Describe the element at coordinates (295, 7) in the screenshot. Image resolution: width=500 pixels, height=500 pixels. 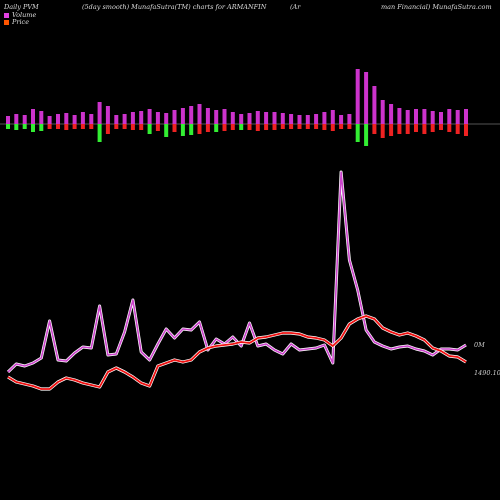
I see `header-subtitle-2: (Ar` at that location.